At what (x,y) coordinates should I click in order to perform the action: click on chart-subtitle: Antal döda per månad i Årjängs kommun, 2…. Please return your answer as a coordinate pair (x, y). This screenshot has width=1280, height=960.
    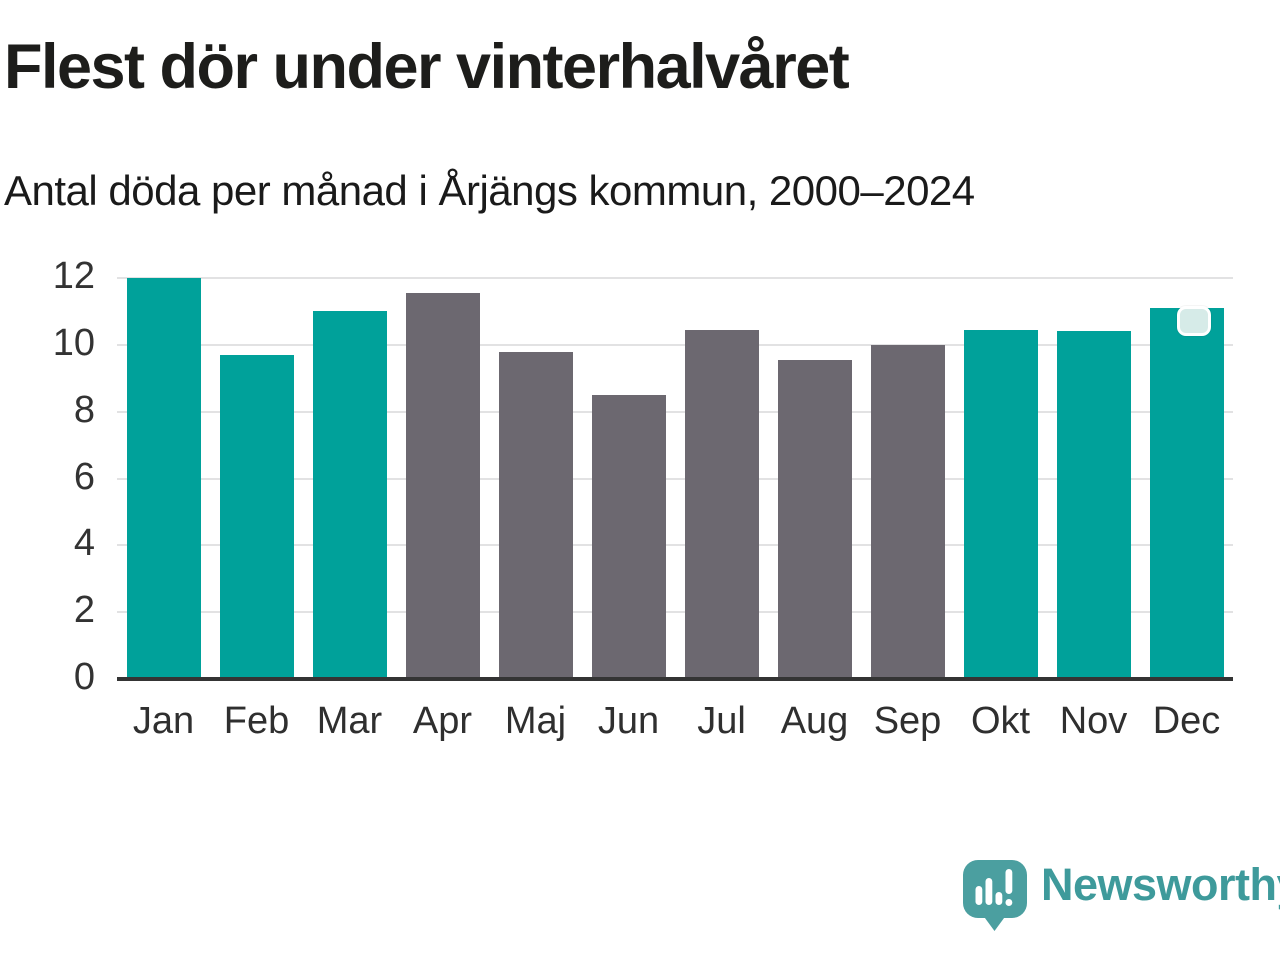
    Looking at the image, I should click on (489, 190).